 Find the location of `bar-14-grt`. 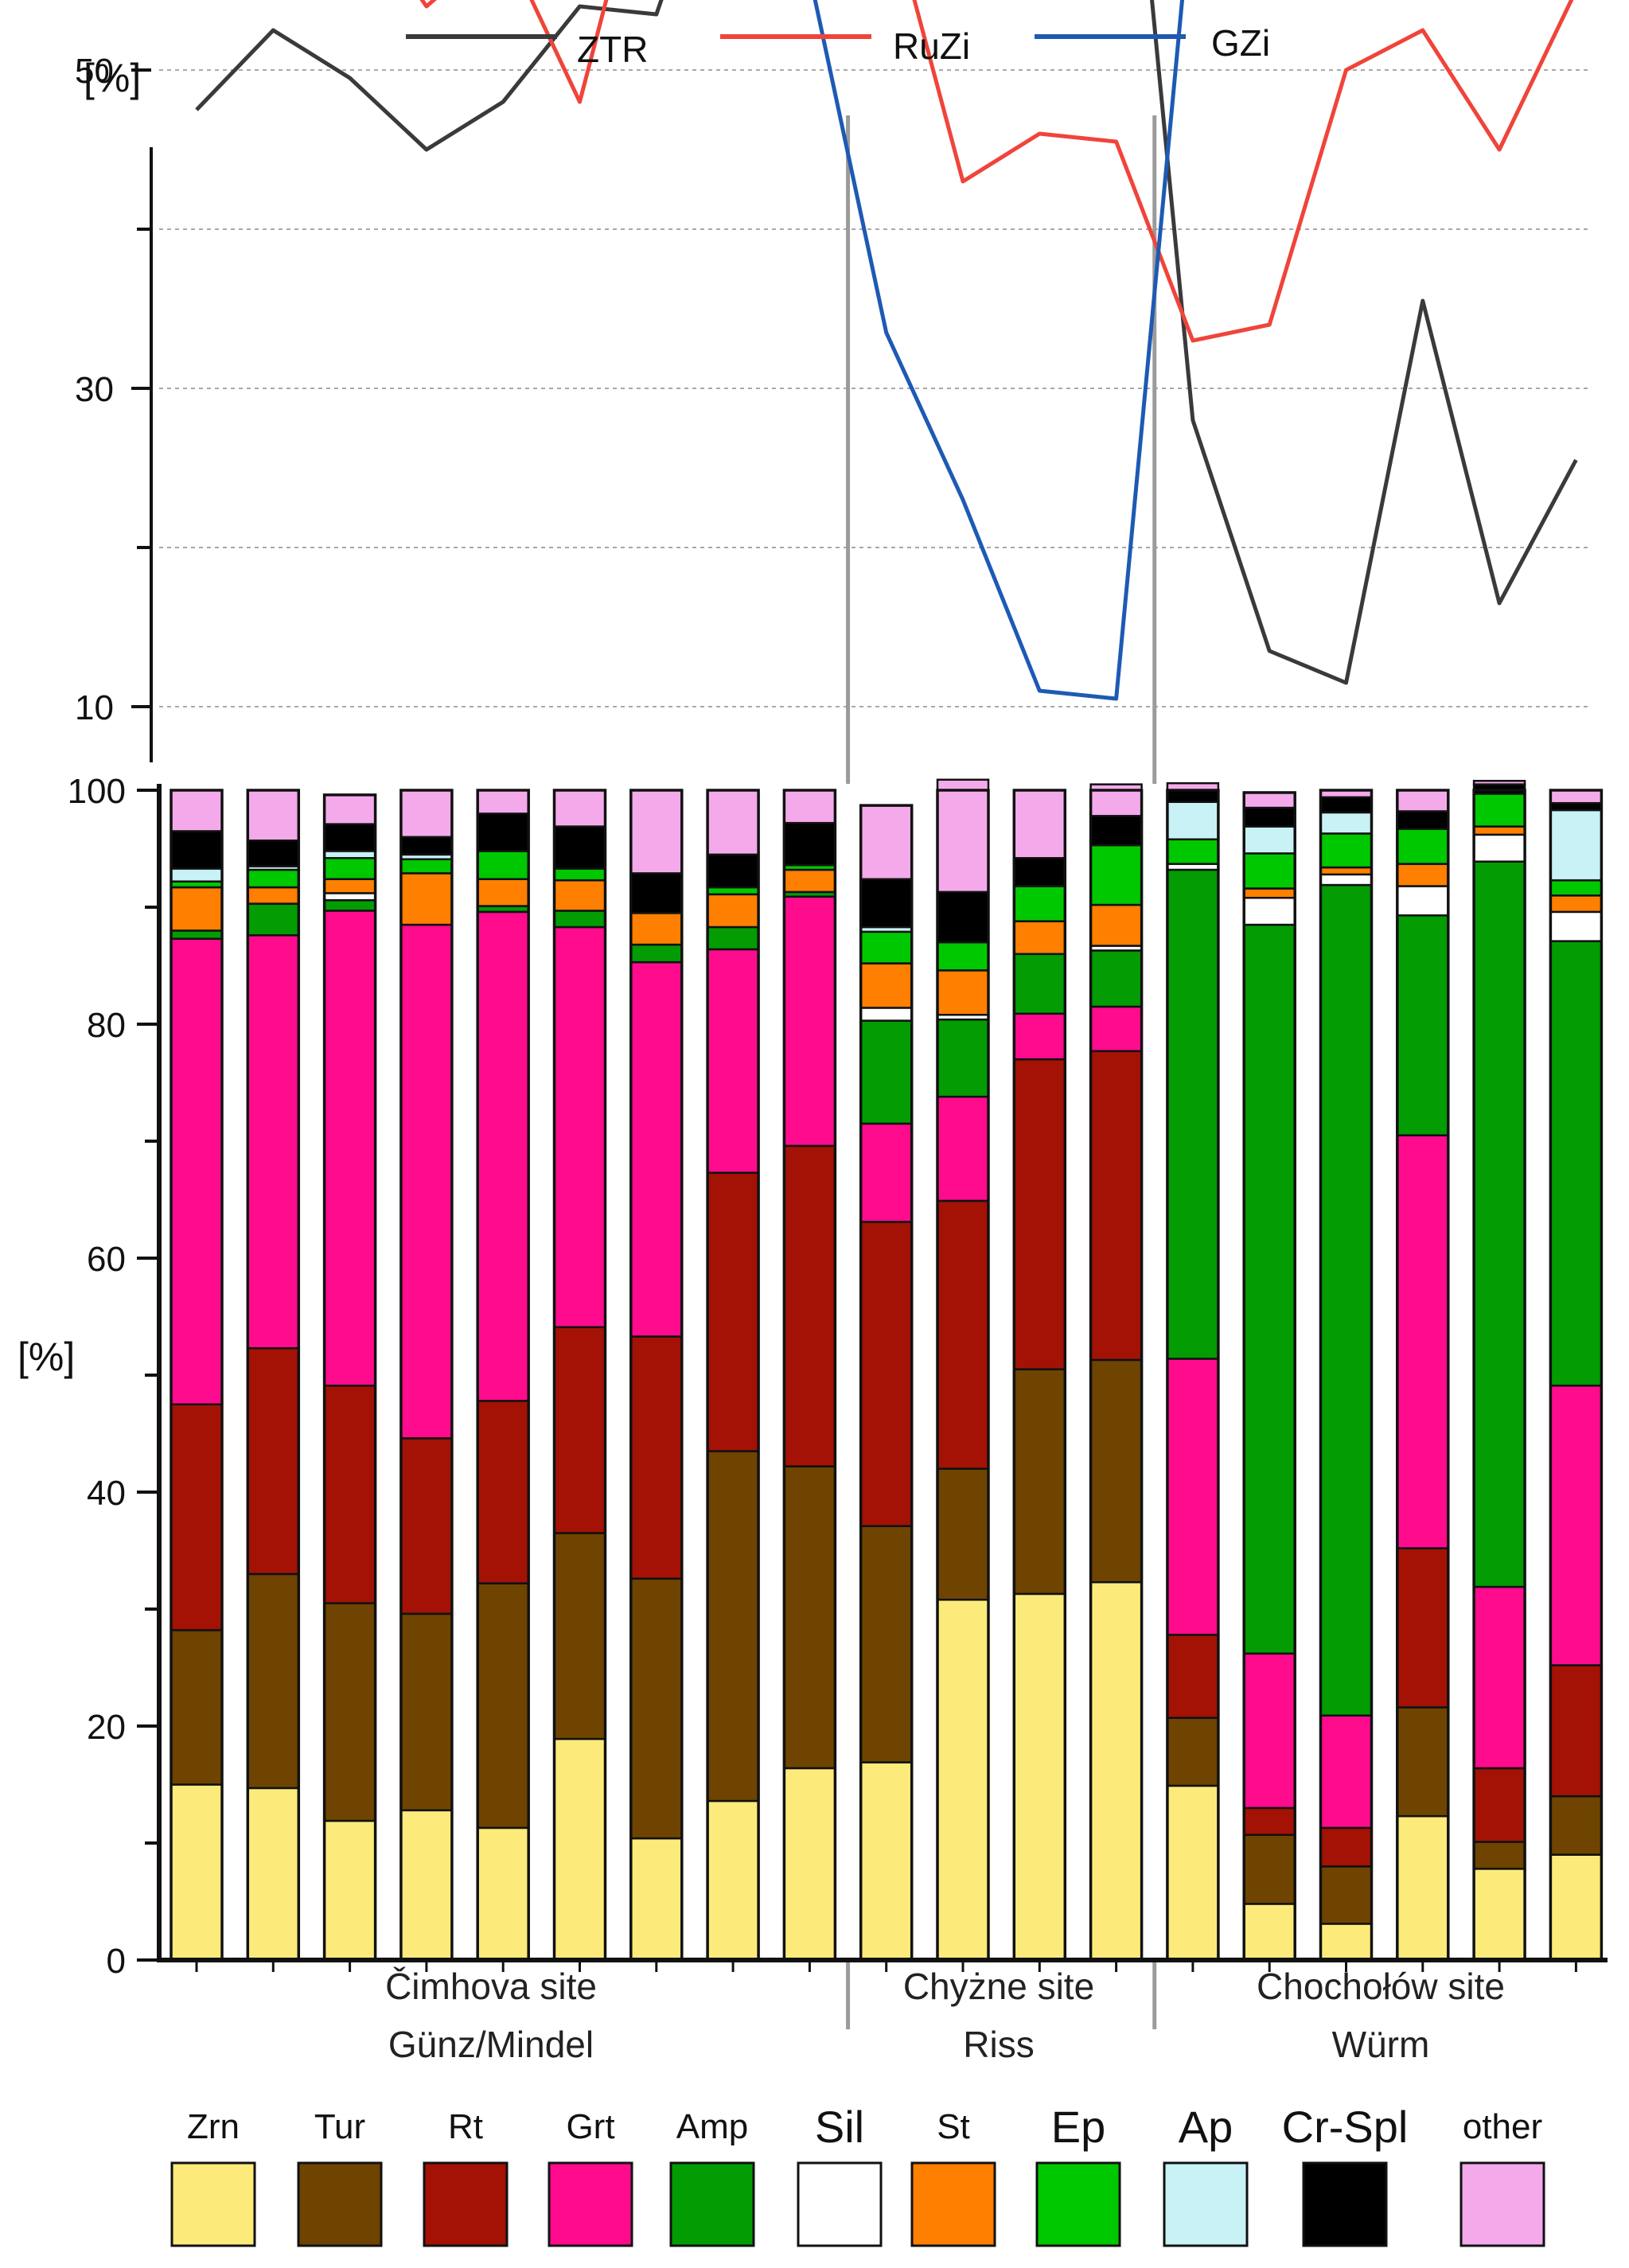

bar-14-grt is located at coordinates (1193, 1497).